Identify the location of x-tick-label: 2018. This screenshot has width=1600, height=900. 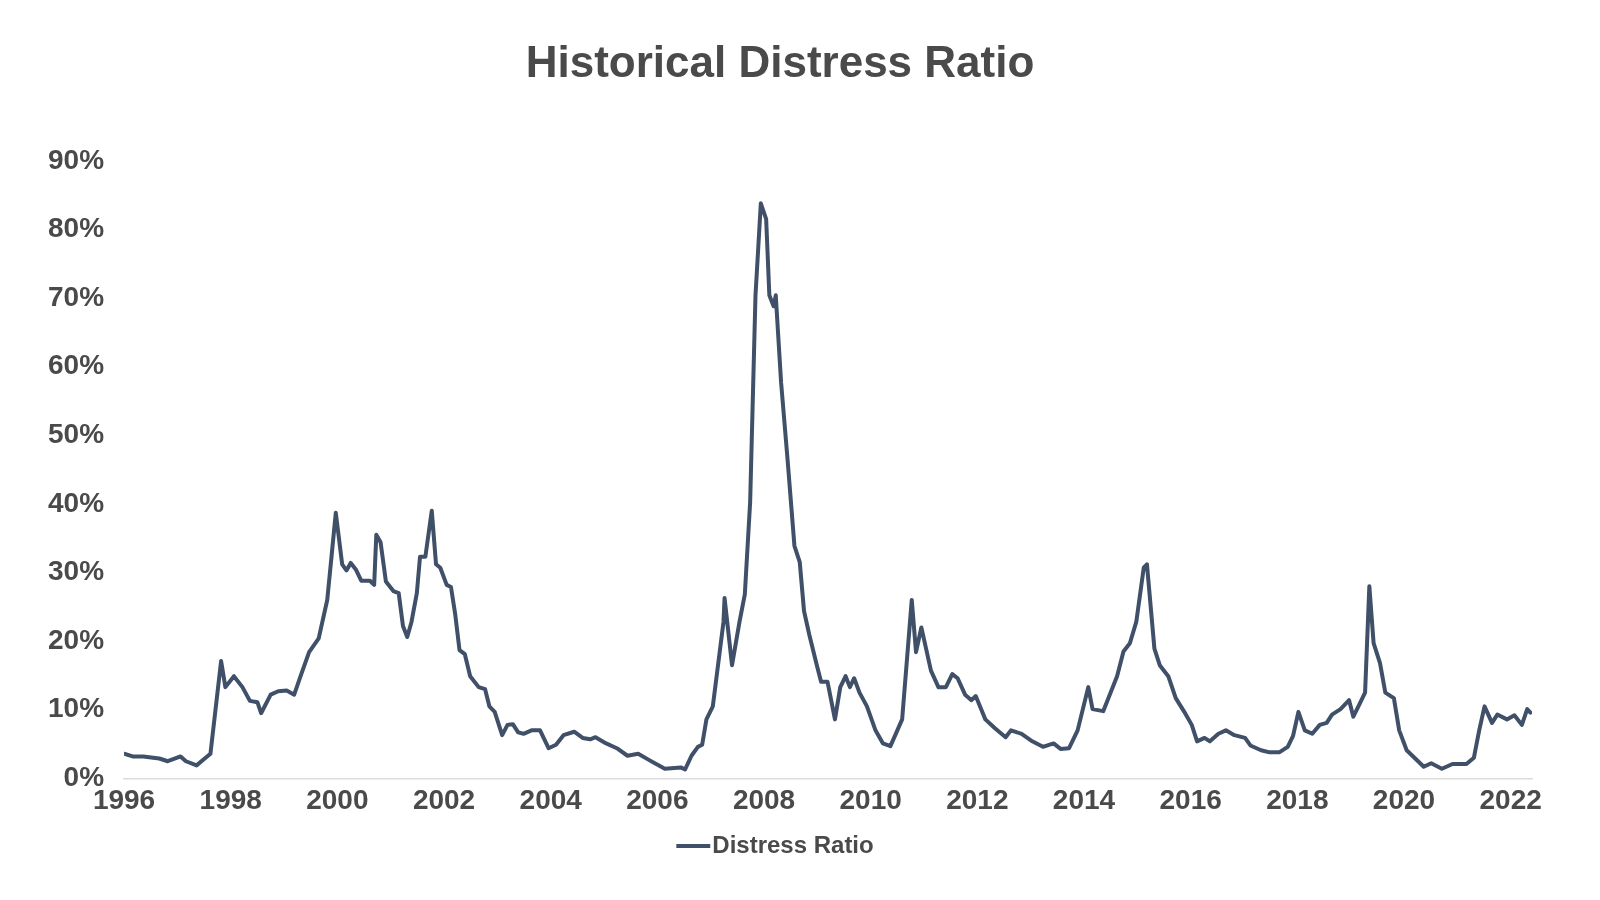
(1297, 799).